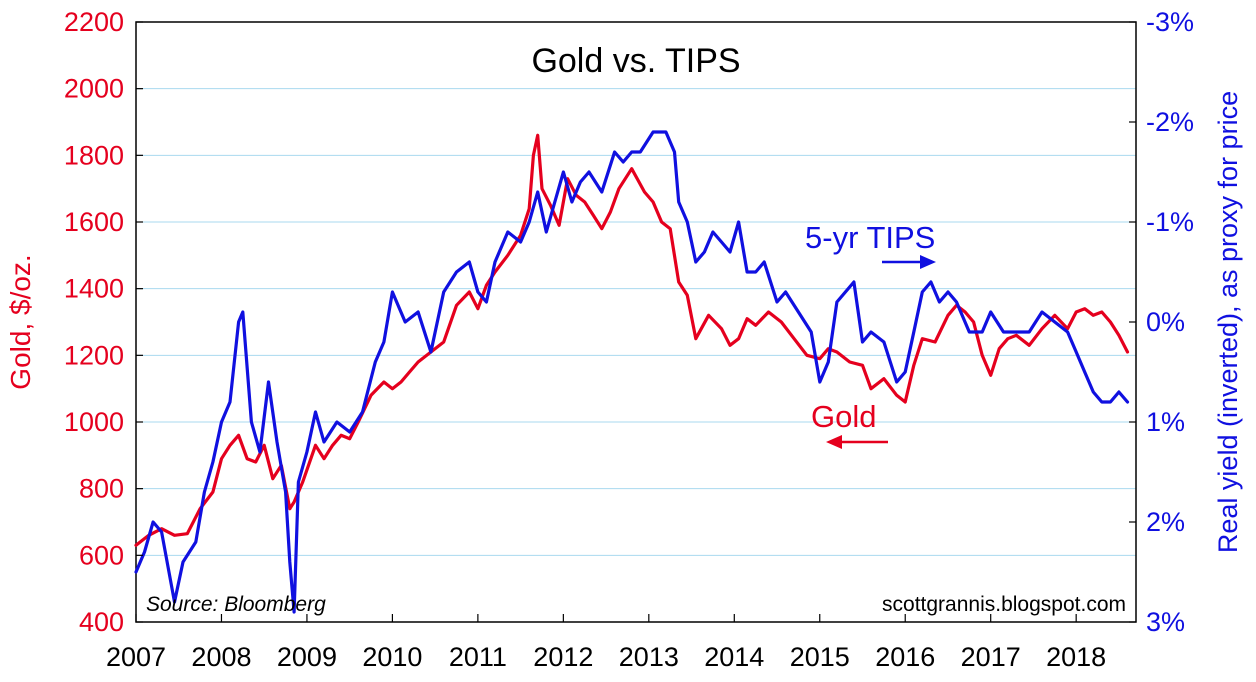 This screenshot has width=1256, height=682. What do you see at coordinates (820, 657) in the screenshot?
I see `x-tick-label: 2015` at bounding box center [820, 657].